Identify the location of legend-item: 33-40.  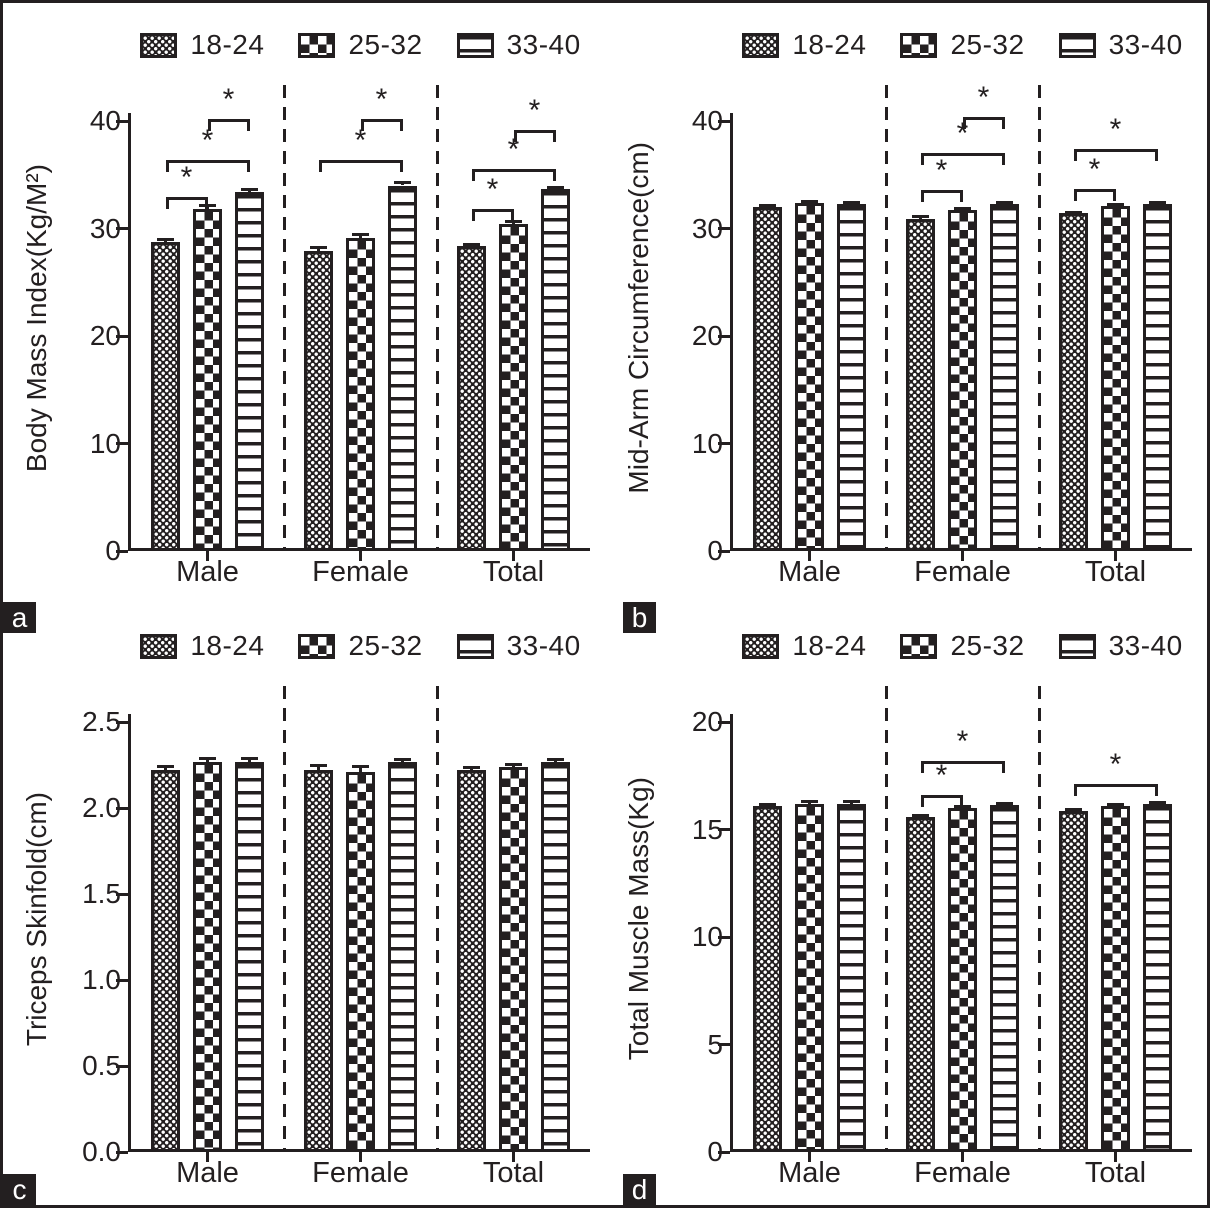
(518, 45).